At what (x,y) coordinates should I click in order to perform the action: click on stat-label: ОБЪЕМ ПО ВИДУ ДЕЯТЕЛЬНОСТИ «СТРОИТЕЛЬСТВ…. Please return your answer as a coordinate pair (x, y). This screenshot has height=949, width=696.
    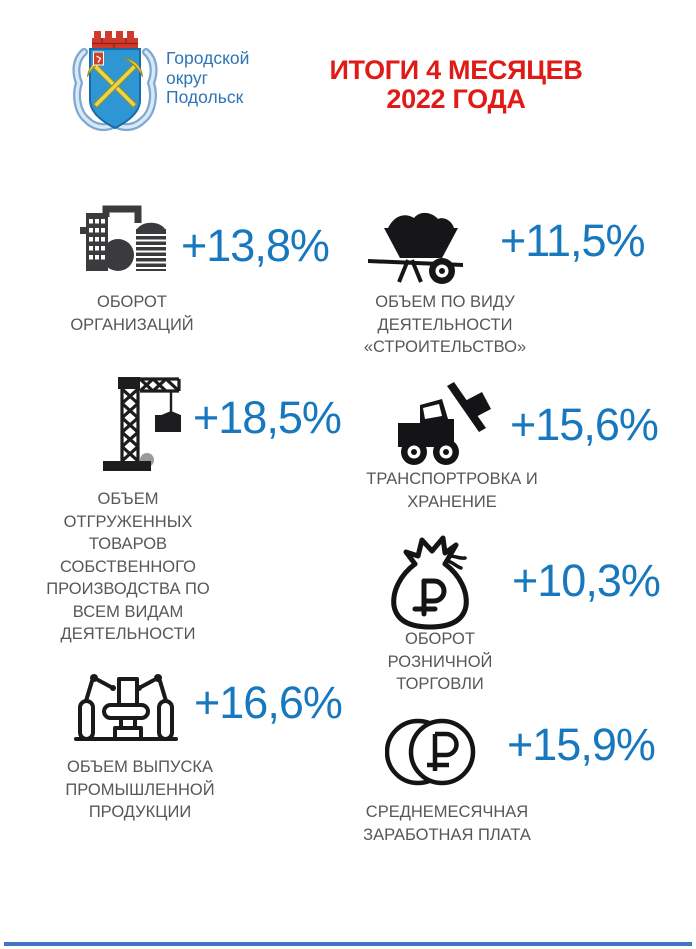
    Looking at the image, I should click on (445, 324).